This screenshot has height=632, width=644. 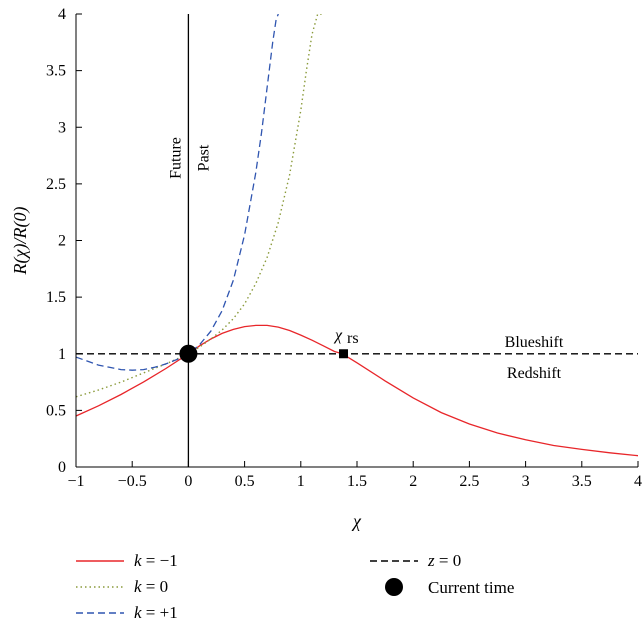 I want to click on x-axis-title: χ, so click(x=356, y=521).